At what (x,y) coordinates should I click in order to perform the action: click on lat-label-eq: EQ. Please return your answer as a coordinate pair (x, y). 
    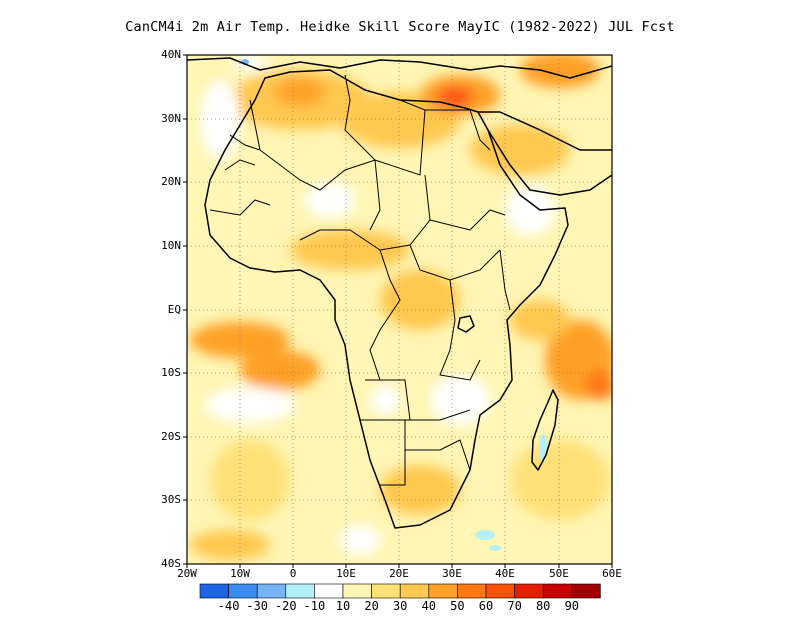
    Looking at the image, I should click on (174, 309).